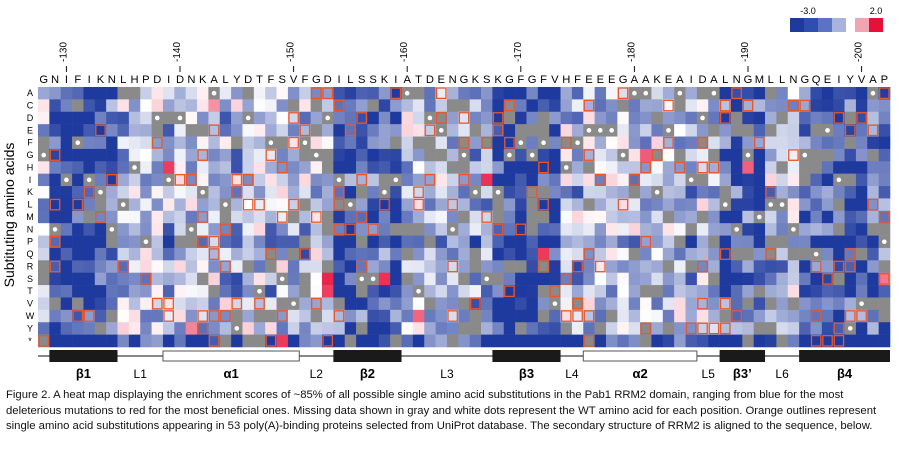 The width and height of the screenshot is (900, 470). What do you see at coordinates (839, 25) in the screenshot?
I see `color-scale-swatch` at bounding box center [839, 25].